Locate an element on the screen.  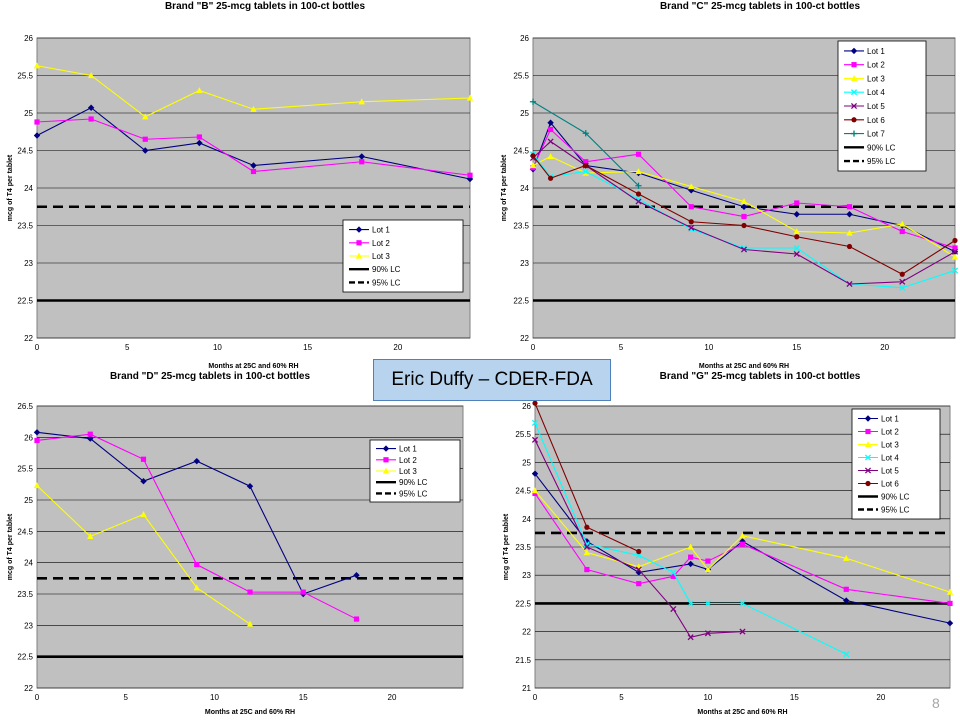
x-axis-label: Months at 25C and 60% RH is located at coordinates (742, 712).